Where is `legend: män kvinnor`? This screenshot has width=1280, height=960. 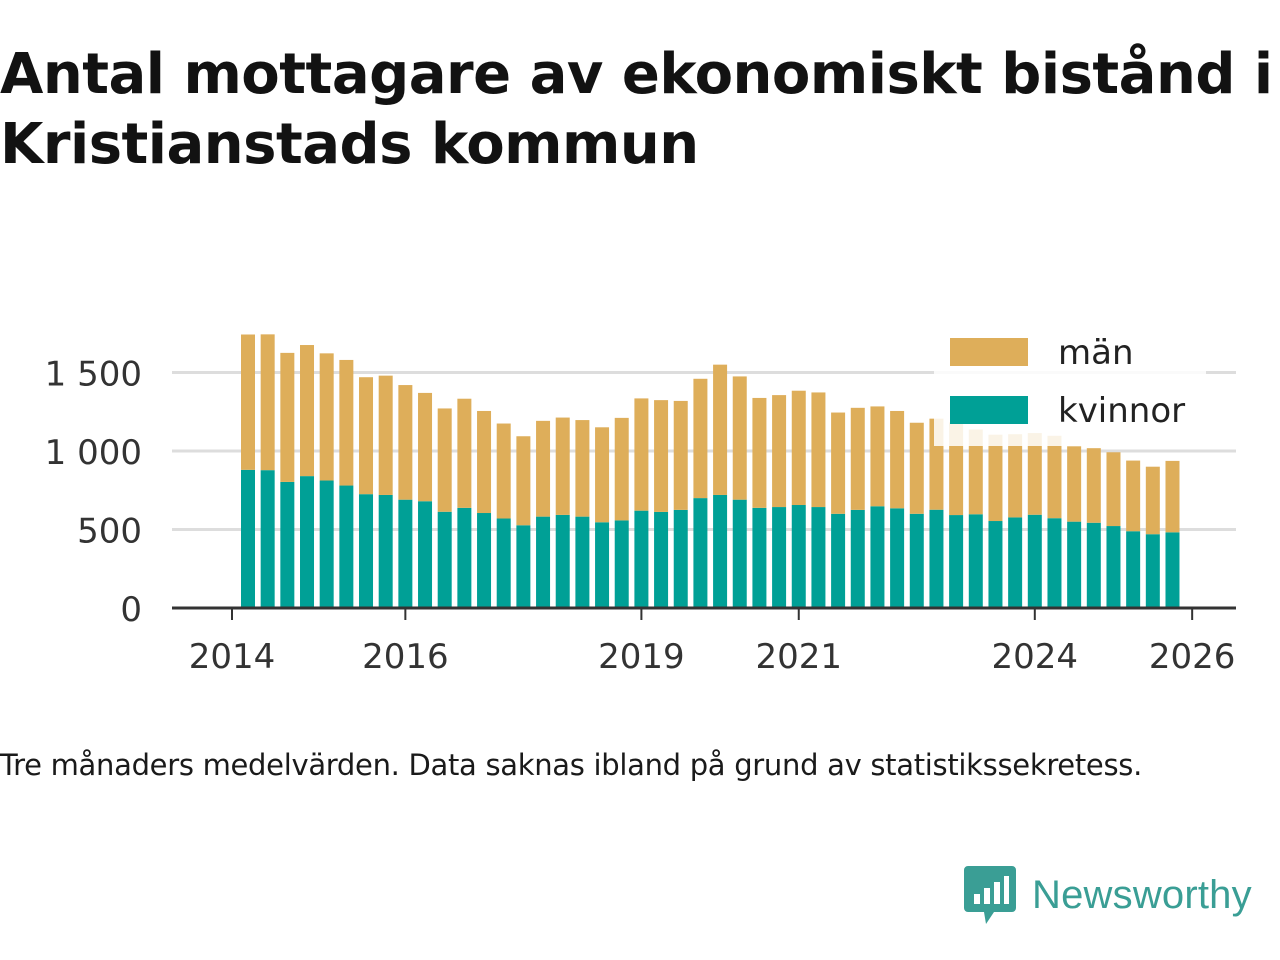 legend: män kvinnor is located at coordinates (1070, 386).